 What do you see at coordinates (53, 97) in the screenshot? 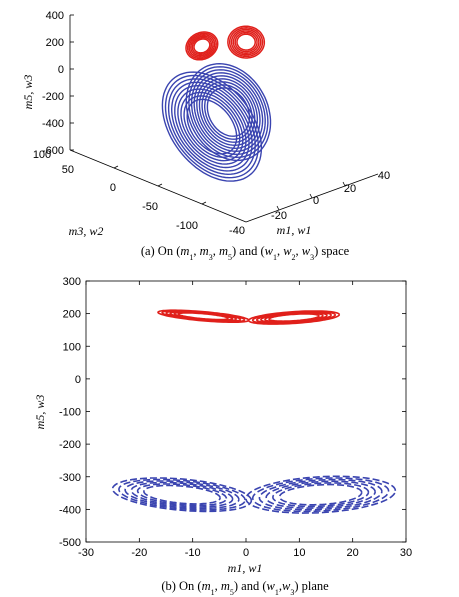
I see `z-tick-label: -200` at bounding box center [53, 97].